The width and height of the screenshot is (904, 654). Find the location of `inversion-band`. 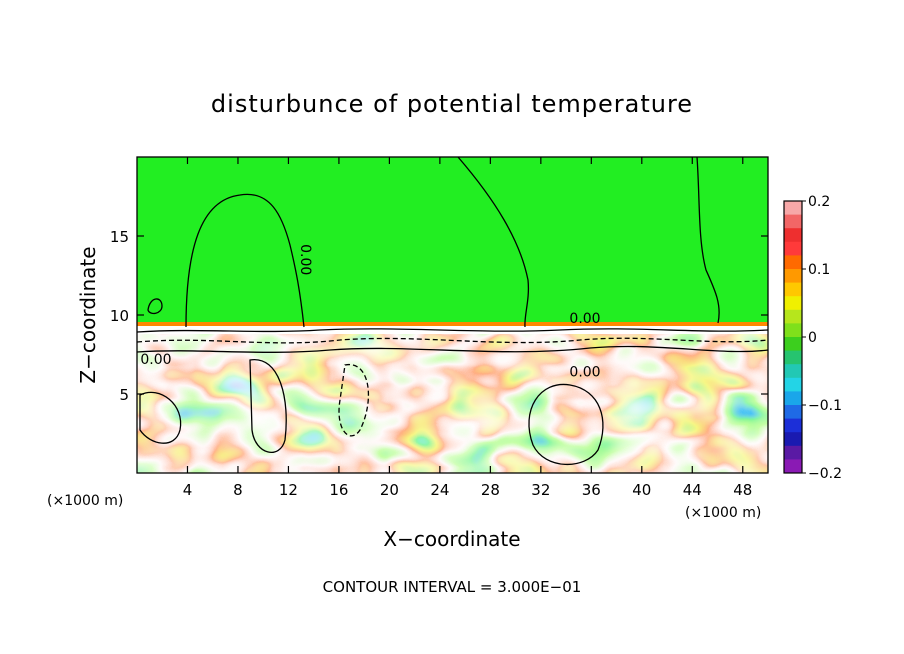

inversion-band is located at coordinates (452, 324).